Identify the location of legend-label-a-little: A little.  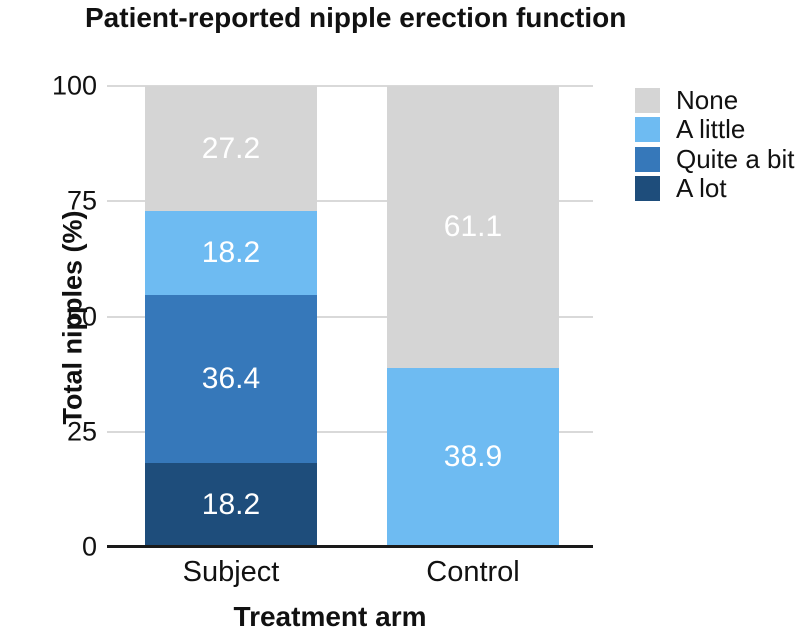
(711, 129).